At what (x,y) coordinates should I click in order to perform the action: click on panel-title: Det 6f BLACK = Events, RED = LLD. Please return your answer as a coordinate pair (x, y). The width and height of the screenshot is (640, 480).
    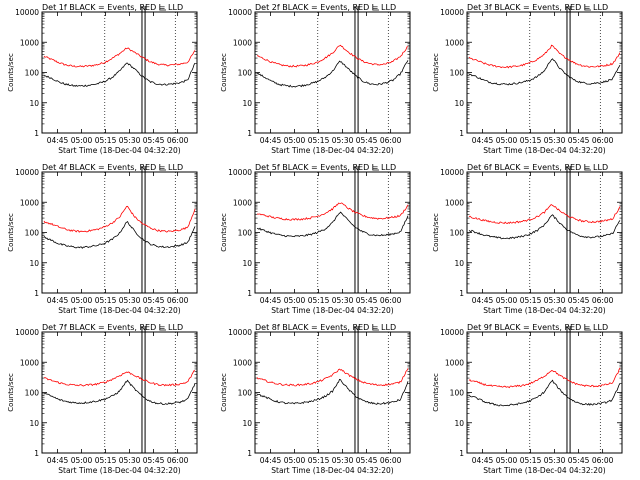
    Looking at the image, I should click on (537, 167).